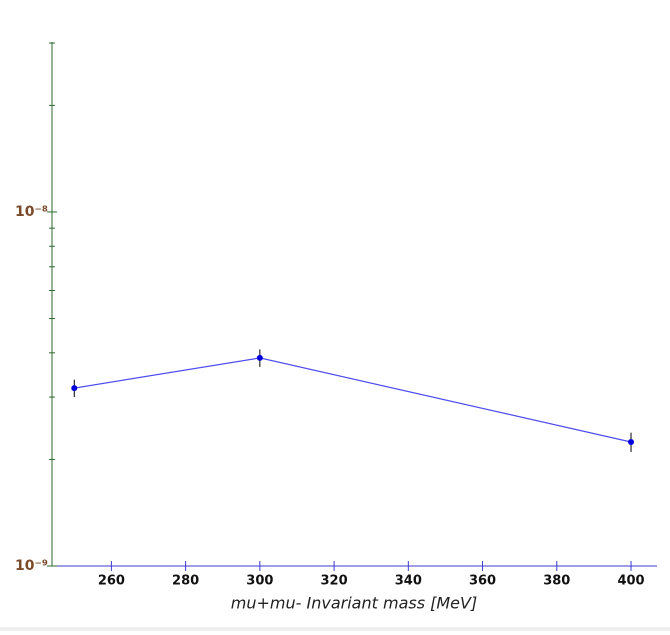 The height and width of the screenshot is (635, 670). Describe the element at coordinates (334, 581) in the screenshot. I see `x-tick-label: 320` at that location.